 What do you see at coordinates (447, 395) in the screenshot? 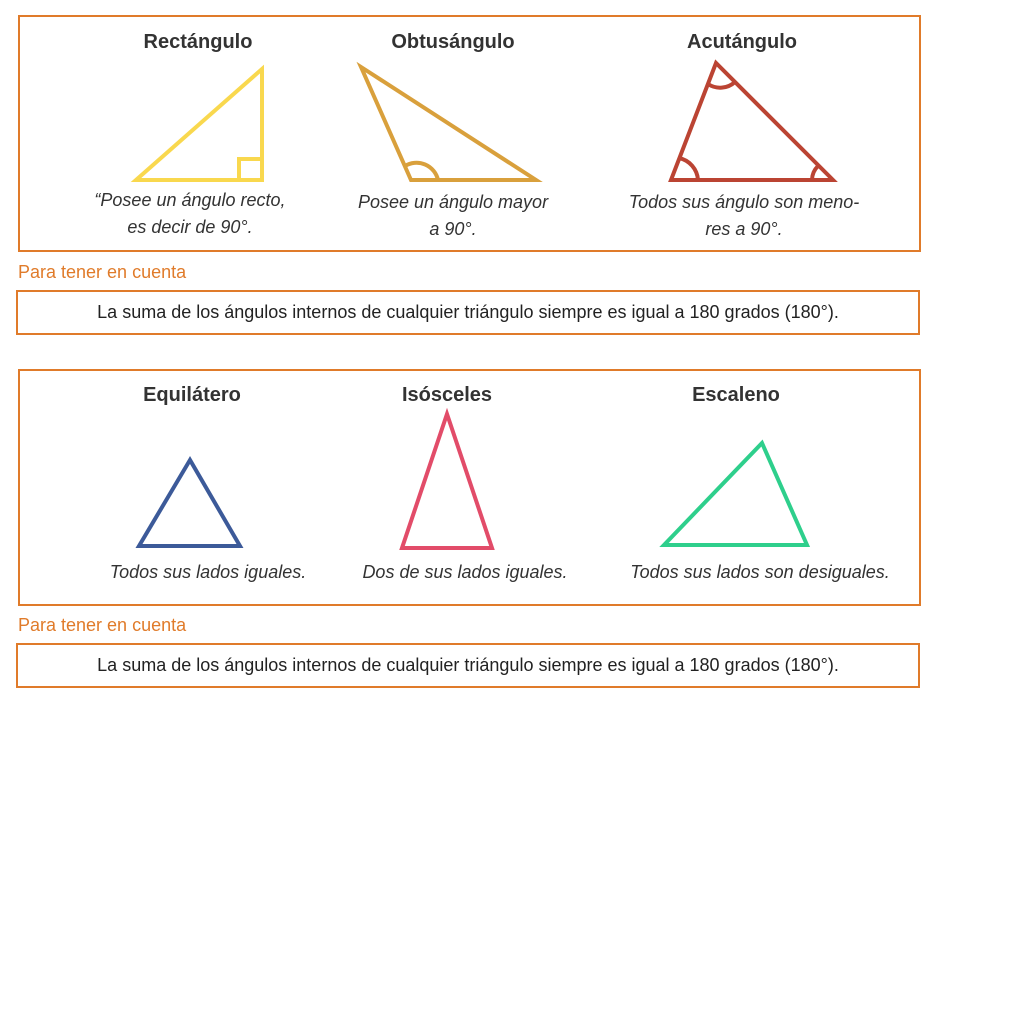
I see `title-isosceles: Isósceles` at bounding box center [447, 395].